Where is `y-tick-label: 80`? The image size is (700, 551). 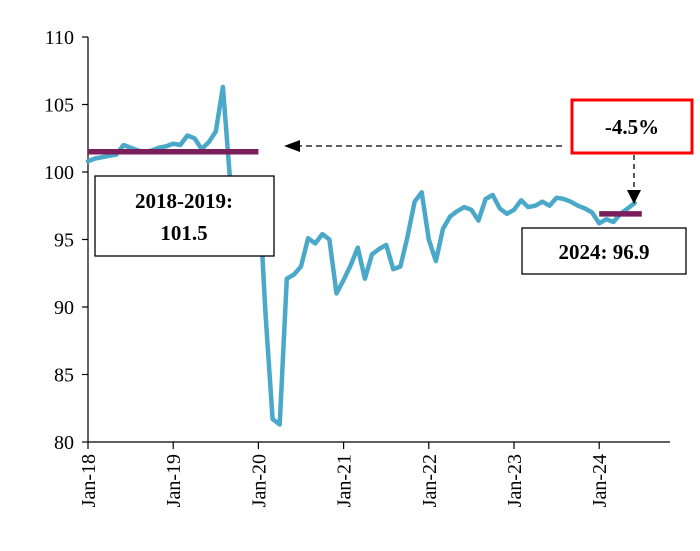
y-tick-label: 80 is located at coordinates (64, 443).